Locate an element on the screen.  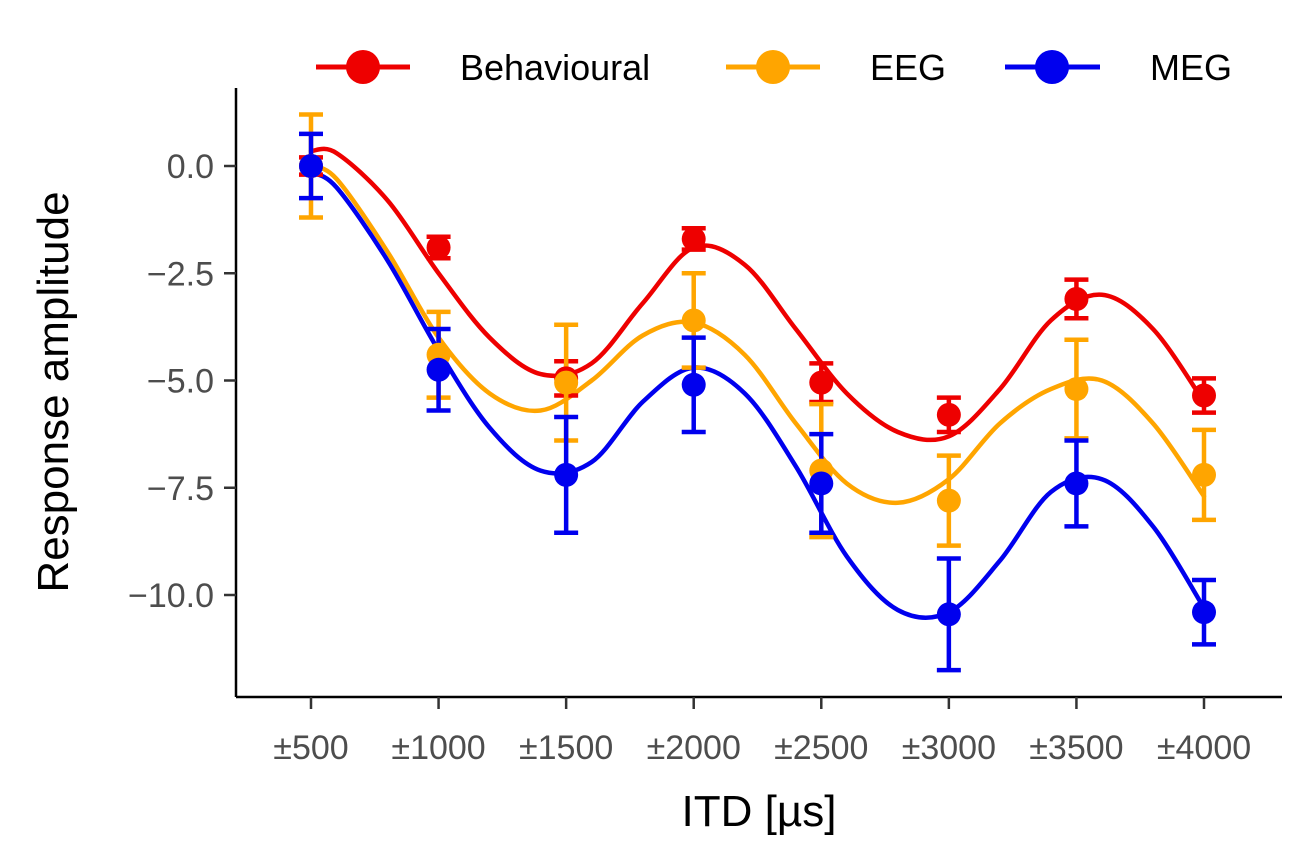
x-tick-label: ±500 is located at coordinates (310, 748).